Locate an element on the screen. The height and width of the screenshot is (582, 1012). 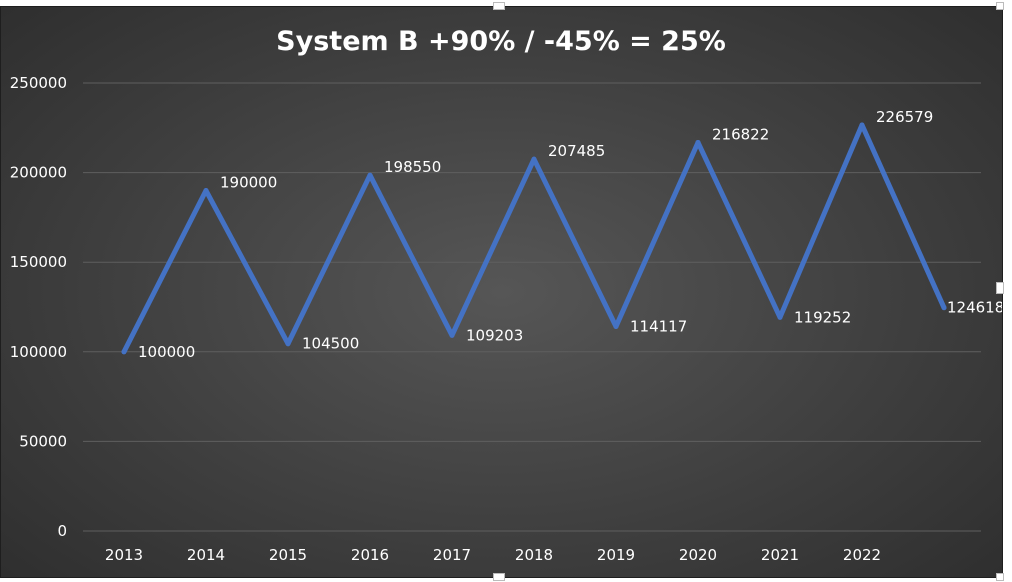
y-tick-label: 100000 is located at coordinates (38, 352).